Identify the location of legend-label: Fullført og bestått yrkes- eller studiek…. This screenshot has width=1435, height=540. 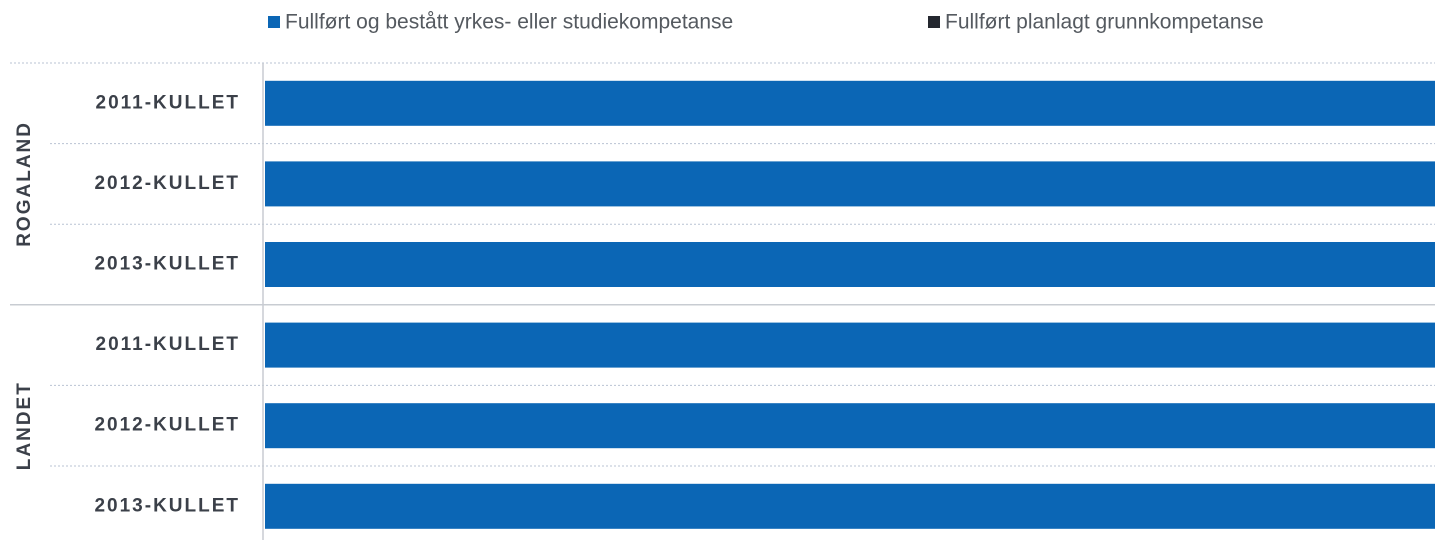
(509, 22).